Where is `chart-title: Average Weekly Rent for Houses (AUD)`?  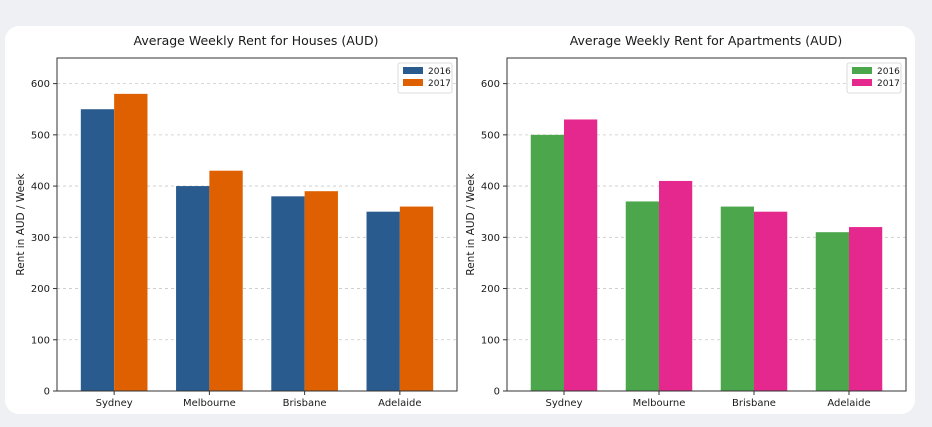
chart-title: Average Weekly Rent for Houses (AUD) is located at coordinates (256, 40).